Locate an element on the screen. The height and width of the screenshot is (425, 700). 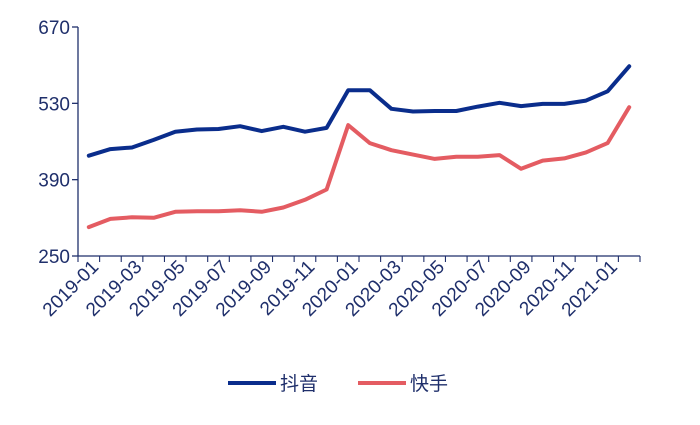
legend-label: 抖音 is located at coordinates (299, 384).